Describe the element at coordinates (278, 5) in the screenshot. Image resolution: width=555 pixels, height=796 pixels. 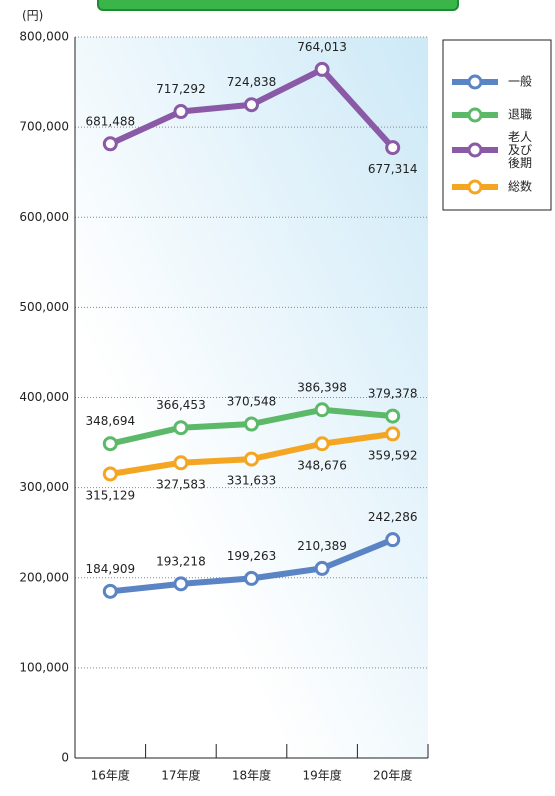
I see `header-banner` at that location.